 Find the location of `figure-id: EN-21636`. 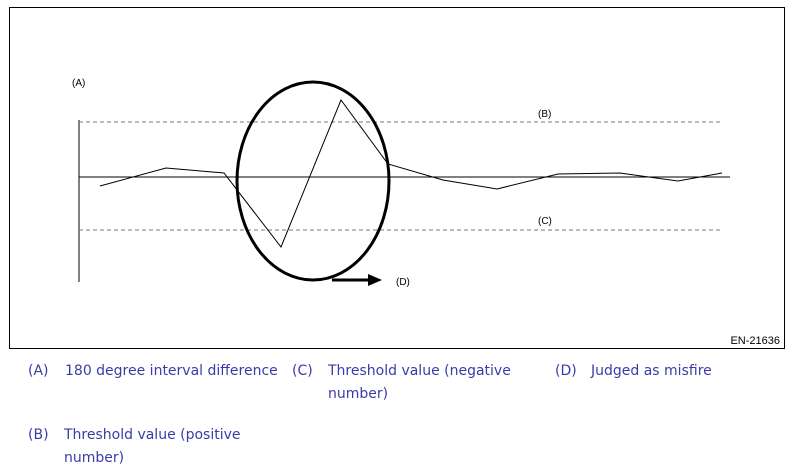

figure-id: EN-21636 is located at coordinates (755, 341).